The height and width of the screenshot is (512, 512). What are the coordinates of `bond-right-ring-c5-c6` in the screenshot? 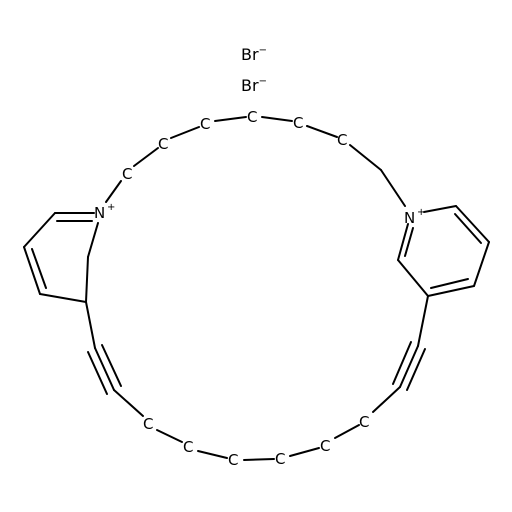 It's located at (413, 278).